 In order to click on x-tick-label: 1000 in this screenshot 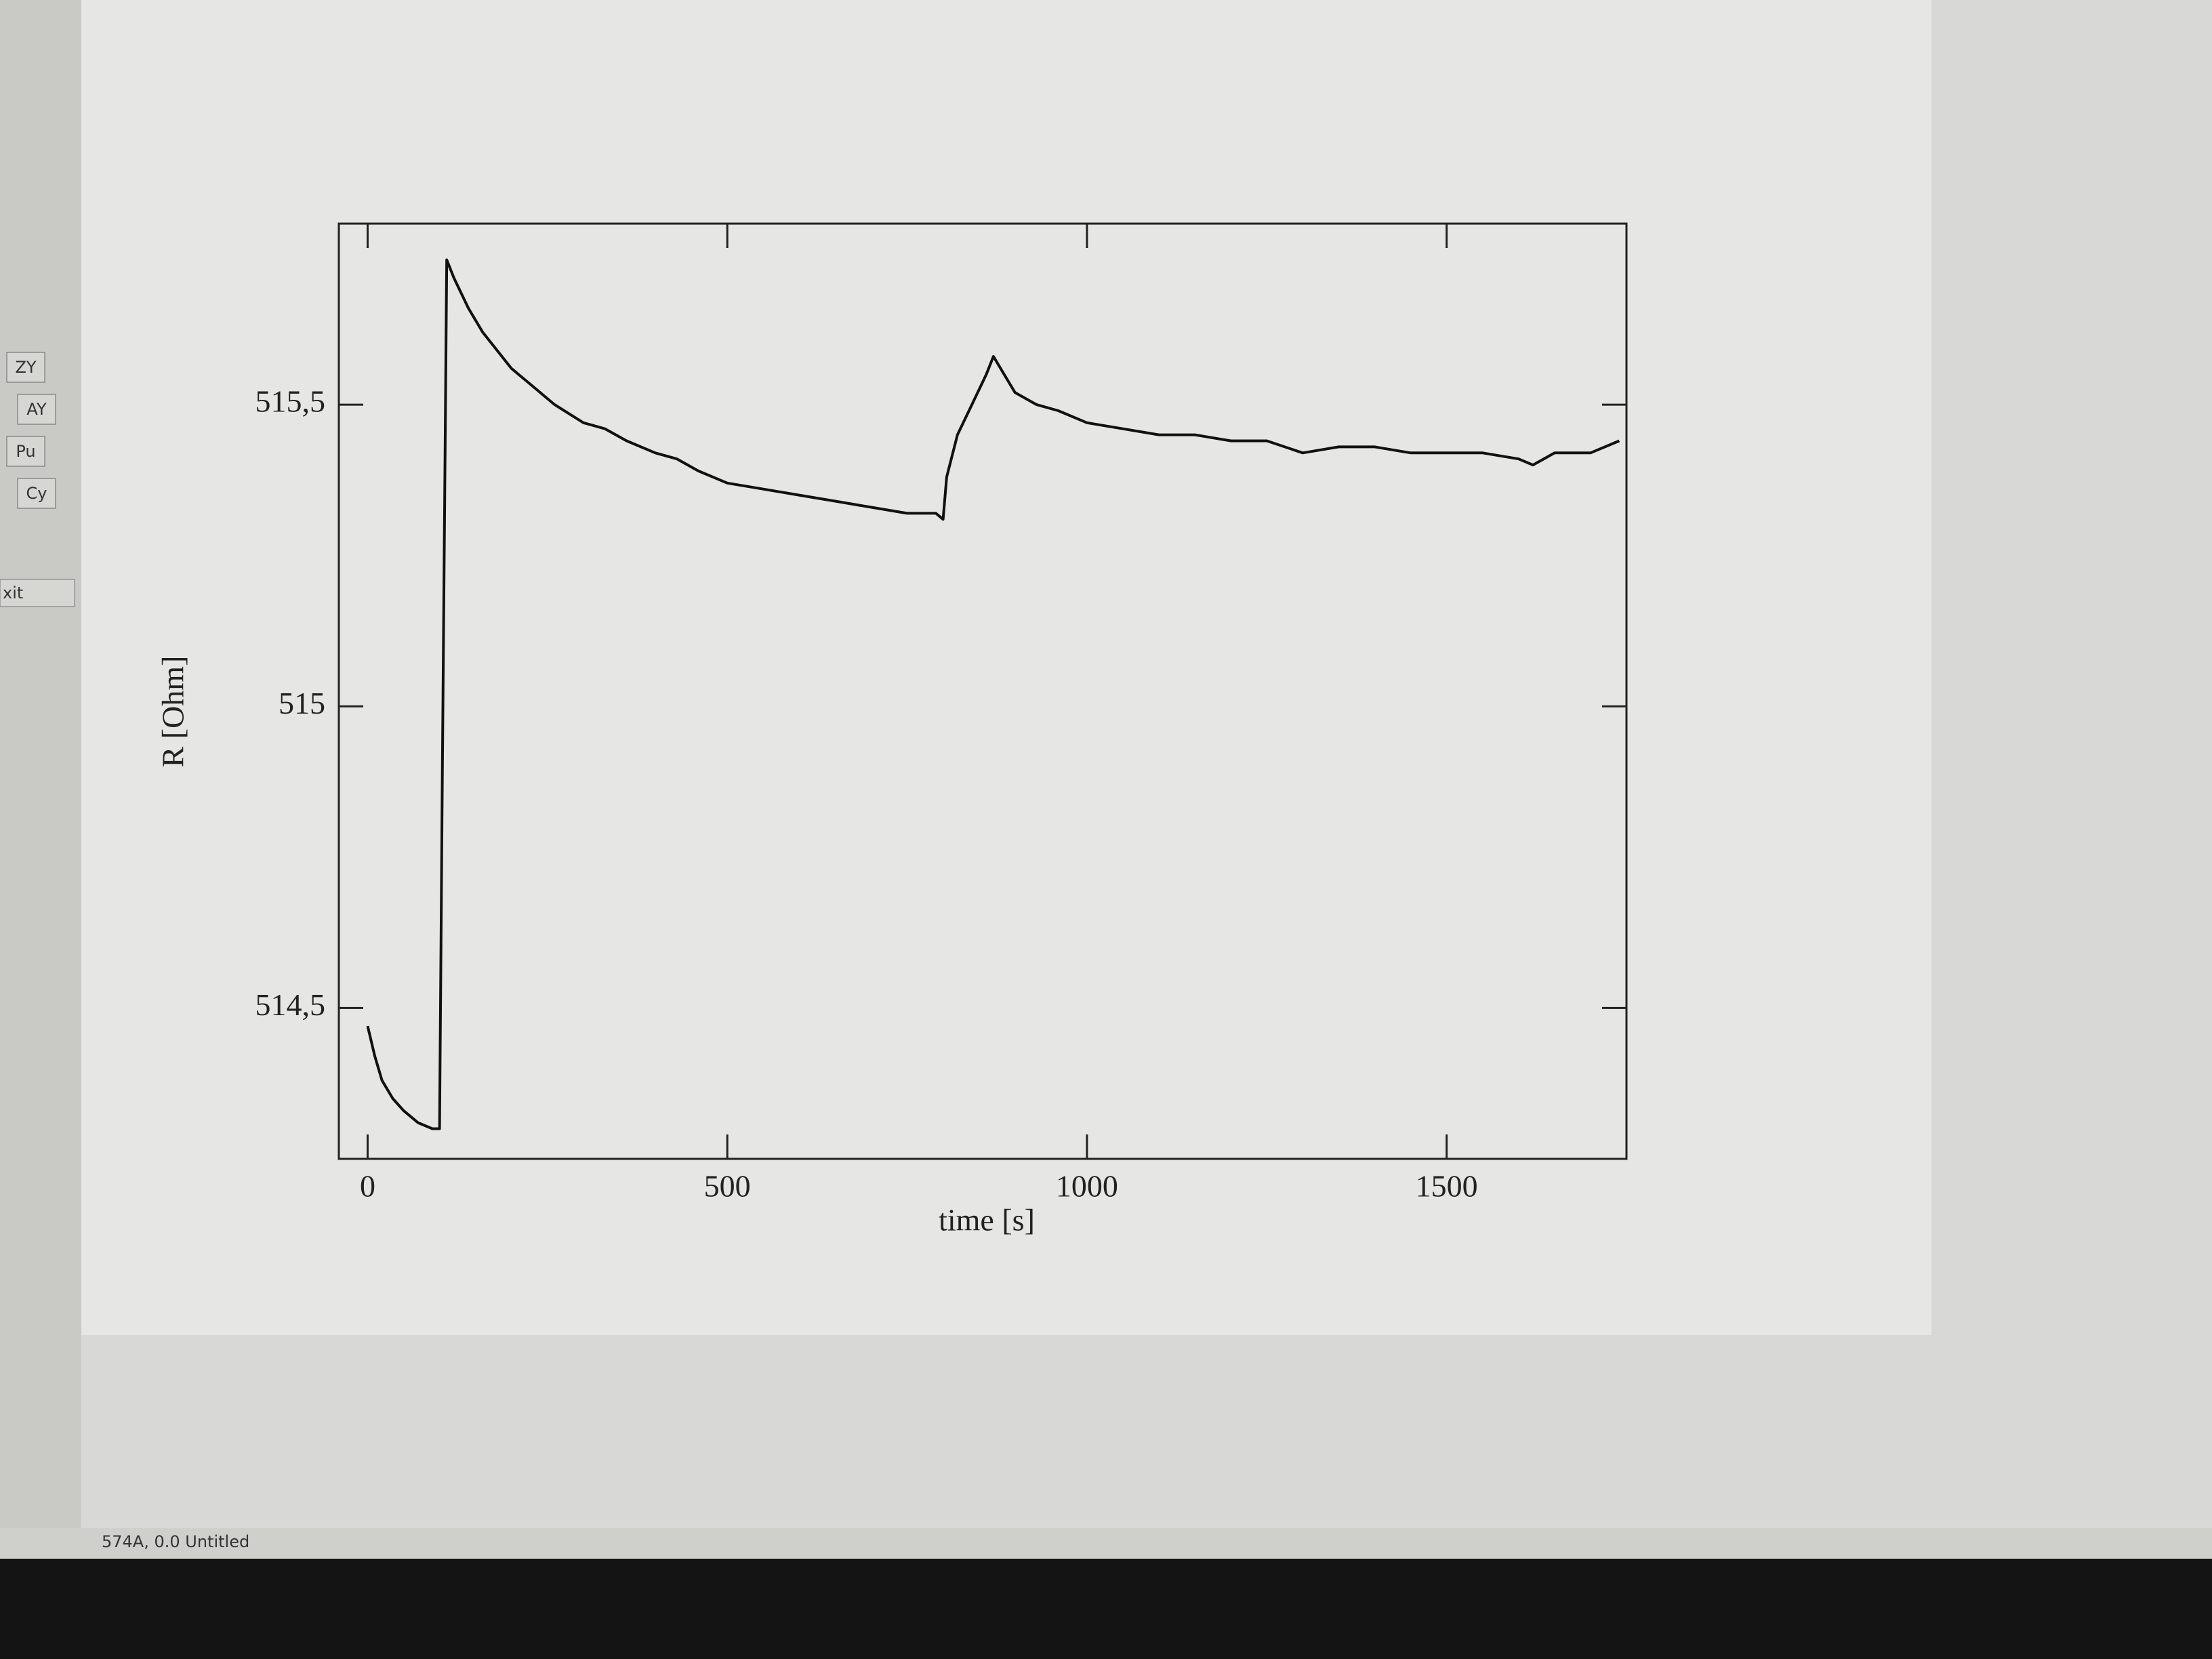, I will do `click(1087, 1186)`.